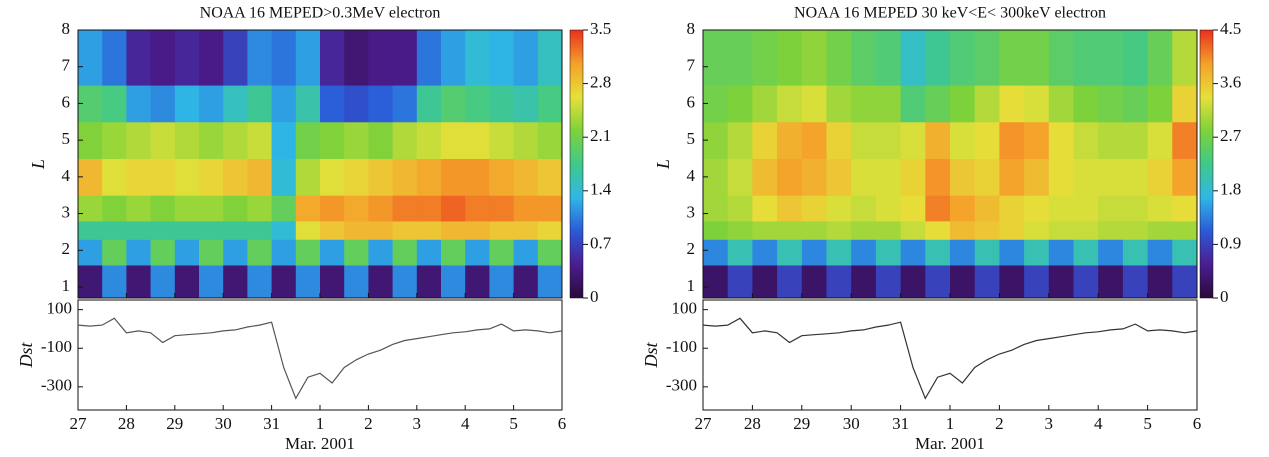 The height and width of the screenshot is (457, 1269). I want to click on chart-title: NOAA 16 MEPED>0.3MeV electron, so click(320, 13).